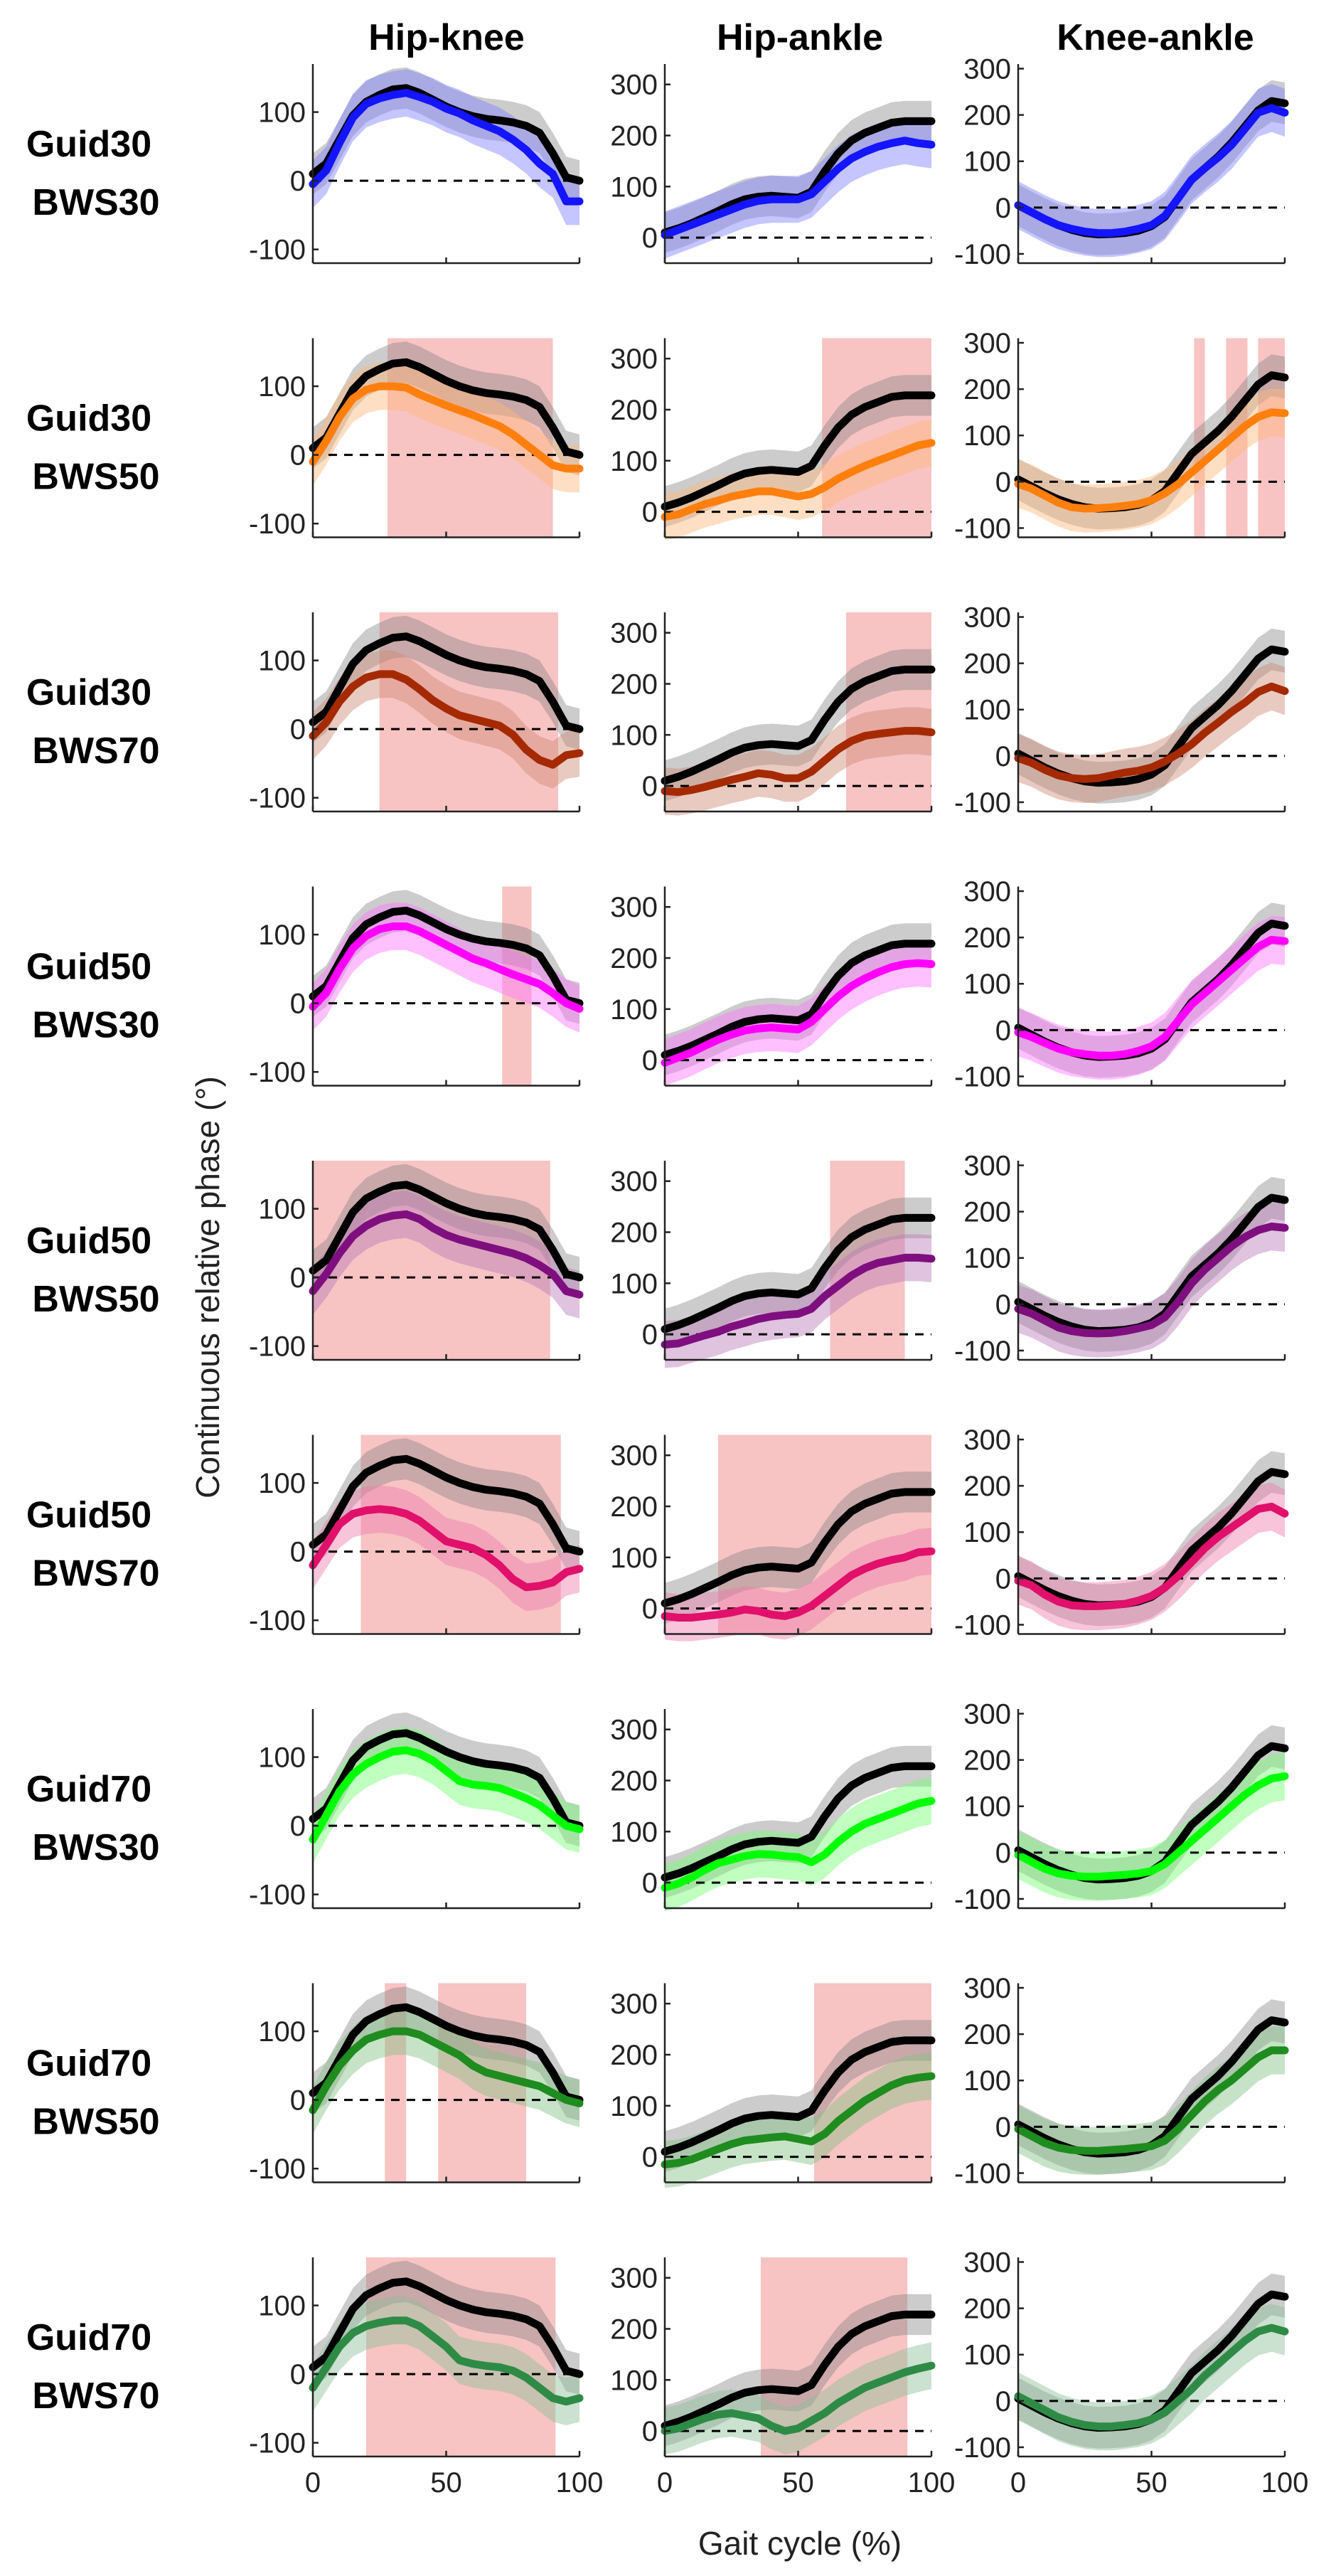 The height and width of the screenshot is (2576, 1336). Describe the element at coordinates (88, 2337) in the screenshot. I see `row-label-guidance: Guid70` at that location.